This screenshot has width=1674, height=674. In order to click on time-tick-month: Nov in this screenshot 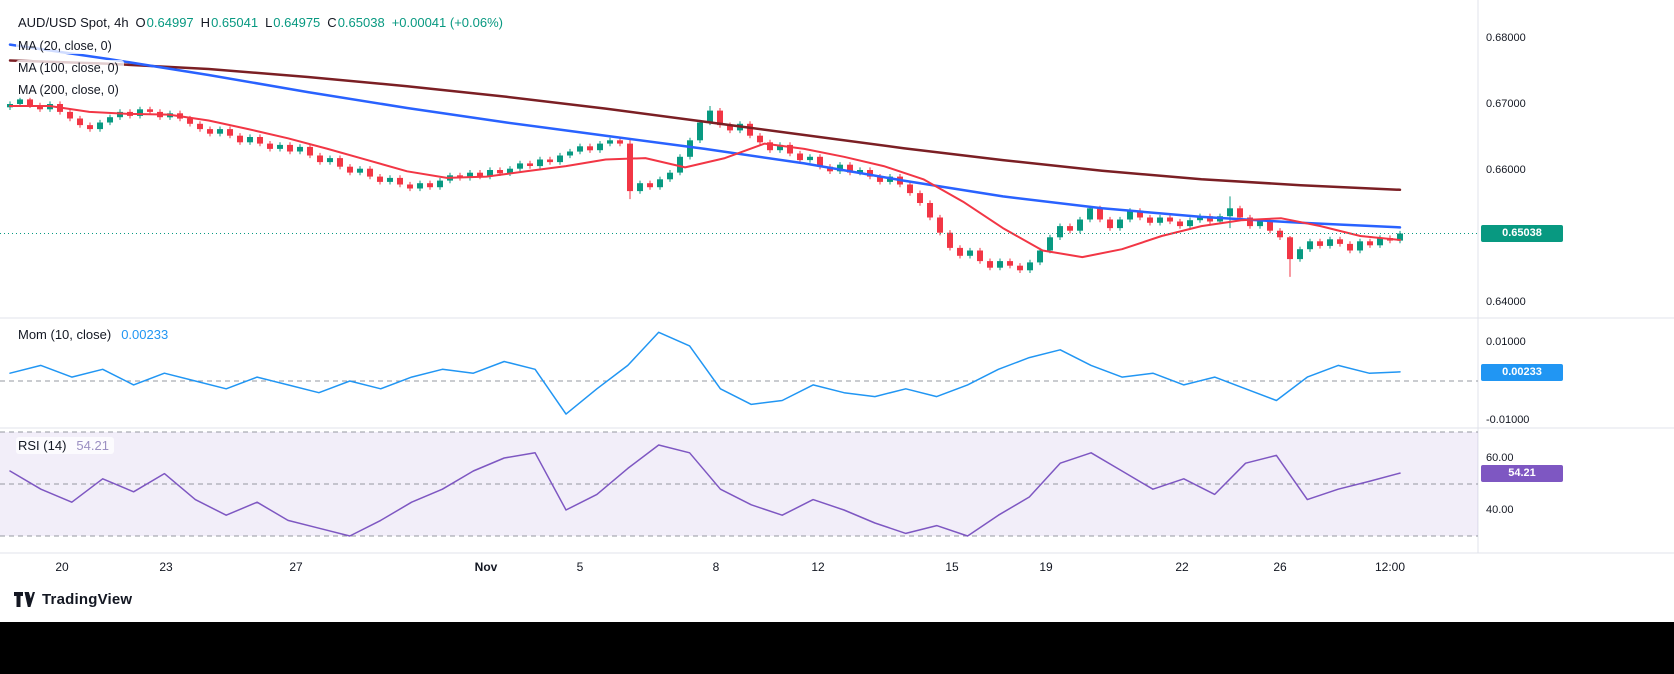, I will do `click(486, 567)`.